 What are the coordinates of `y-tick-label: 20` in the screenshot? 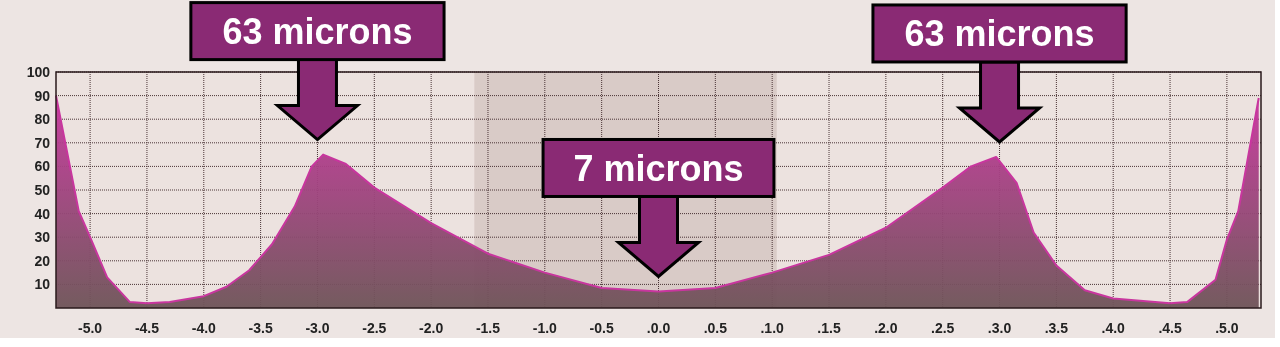 It's located at (42, 260).